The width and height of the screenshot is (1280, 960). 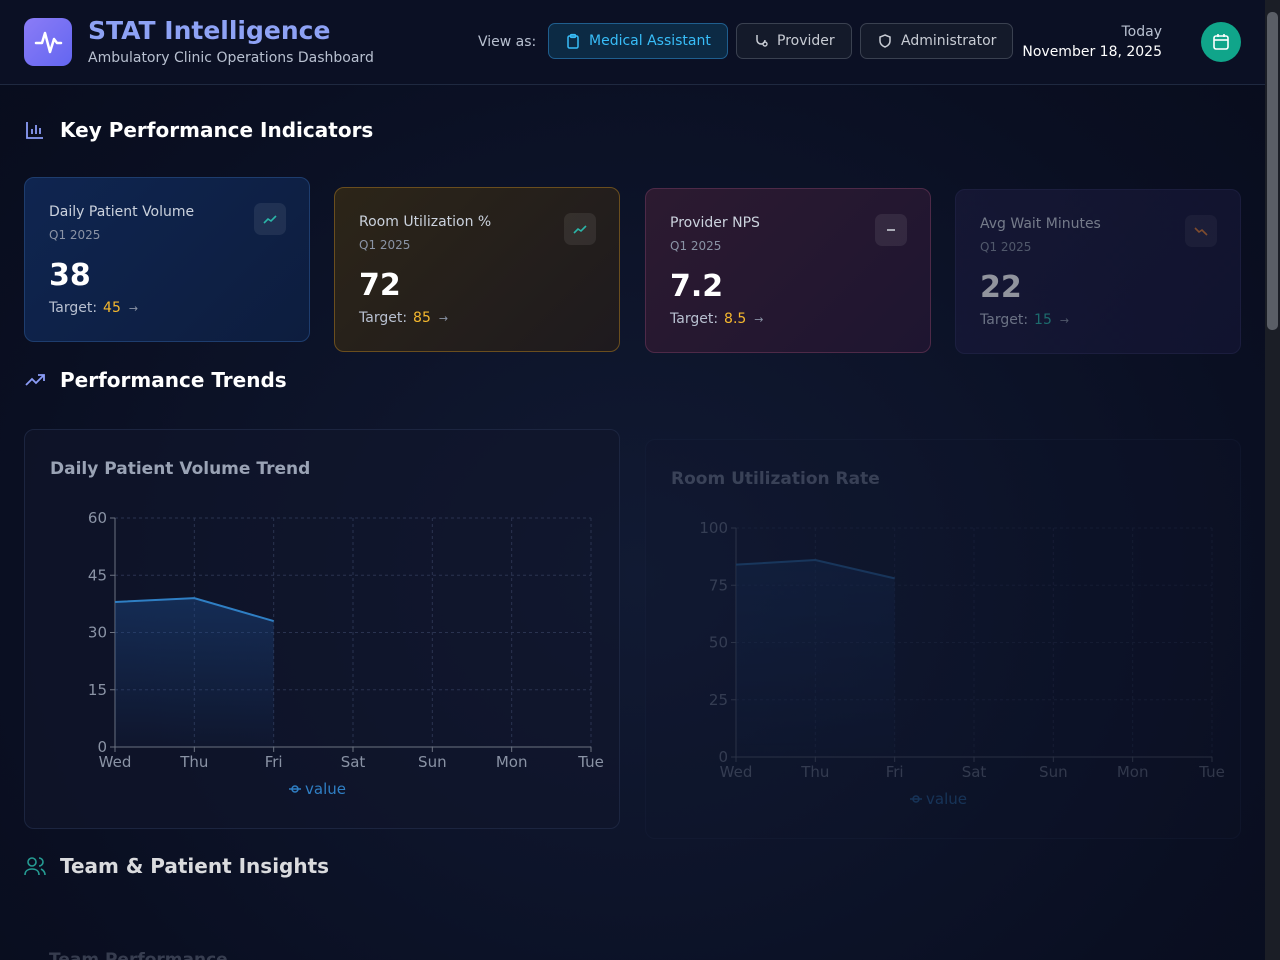 I want to click on y-tick-label: 60, so click(x=97, y=518).